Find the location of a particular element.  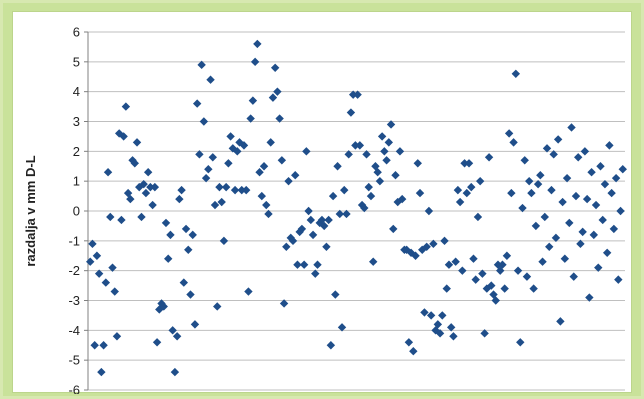

y-axis-label: razdalja v mm D-L is located at coordinates (30, 210).